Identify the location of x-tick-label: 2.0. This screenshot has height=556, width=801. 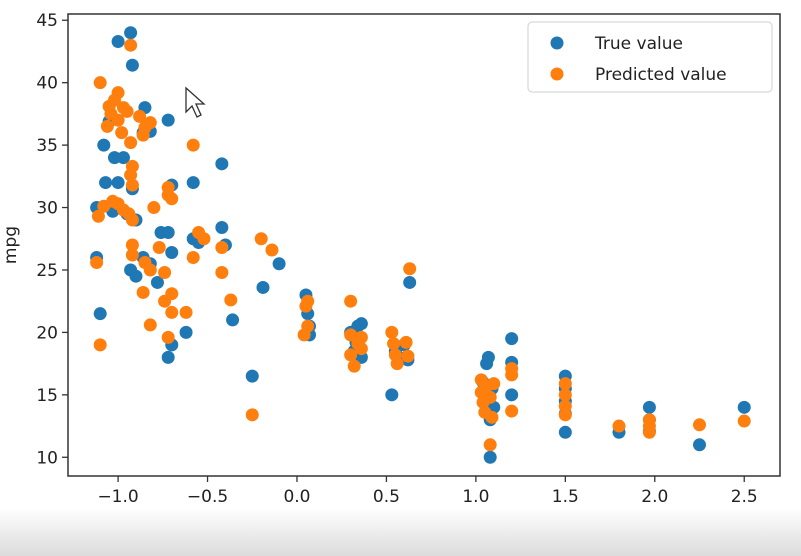
(654, 497).